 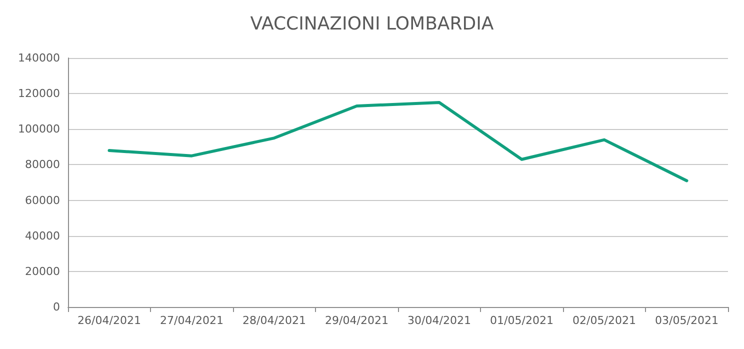 I want to click on y-tick-label: 80000, so click(x=42, y=165).